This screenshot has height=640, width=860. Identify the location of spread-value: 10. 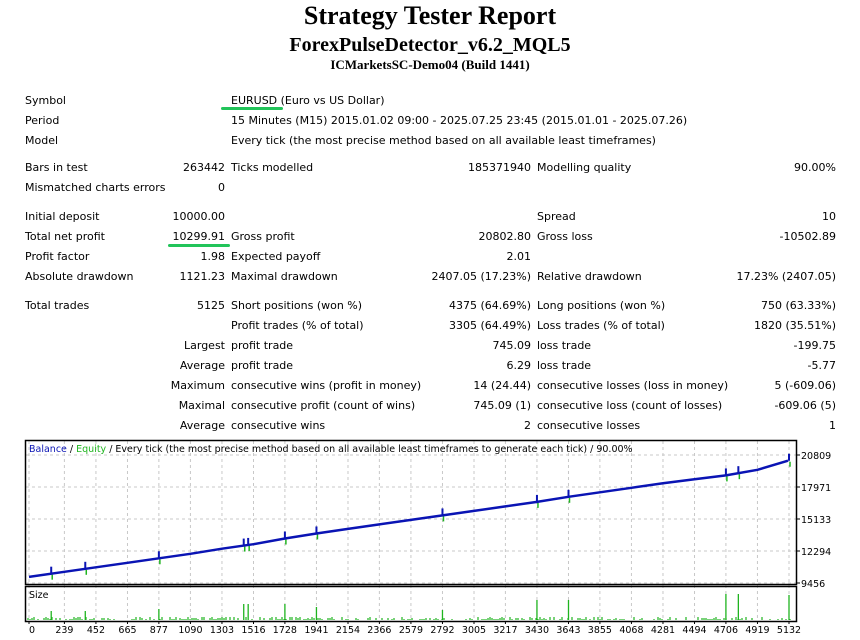
(829, 216).